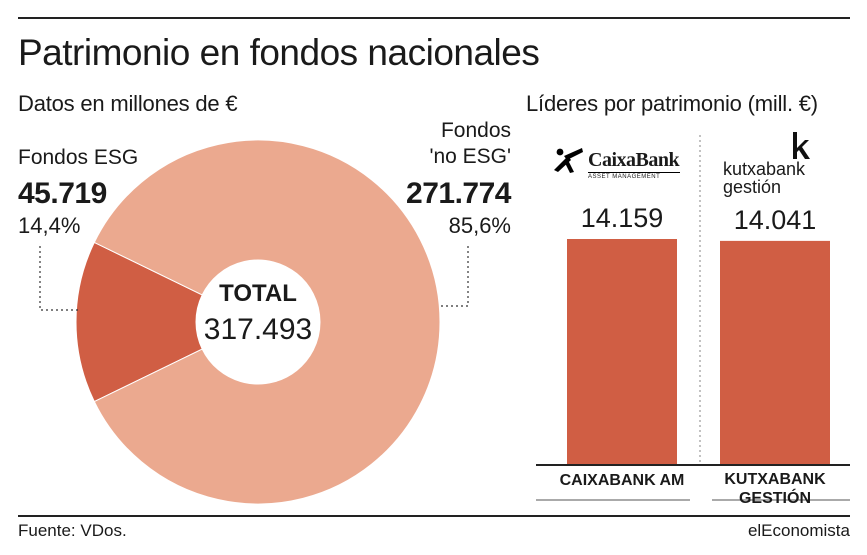 The image size is (867, 555). I want to click on no-esg-label-line1: Fondos, so click(475, 130).